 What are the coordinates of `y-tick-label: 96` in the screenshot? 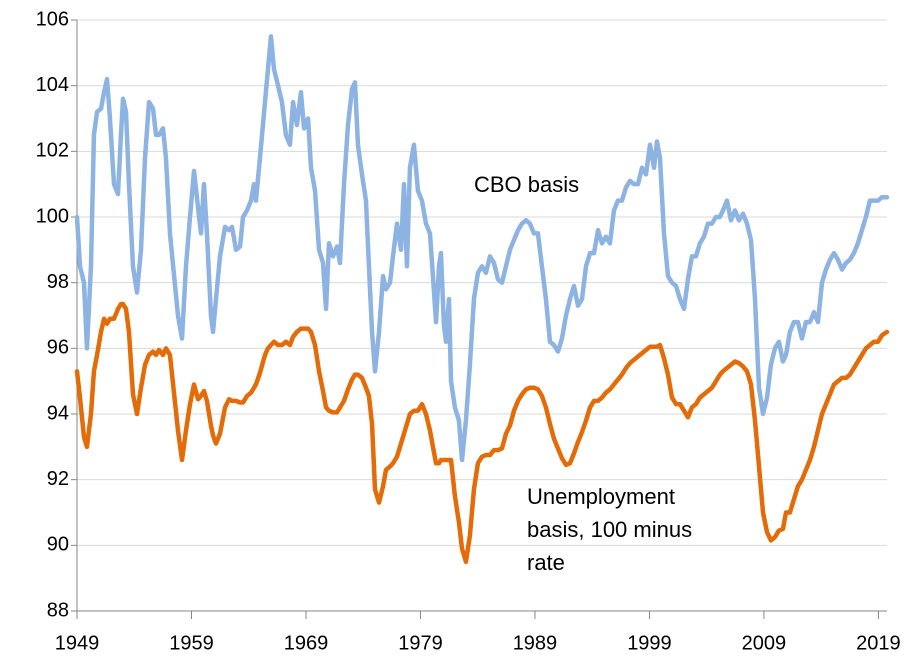 It's located at (58, 348).